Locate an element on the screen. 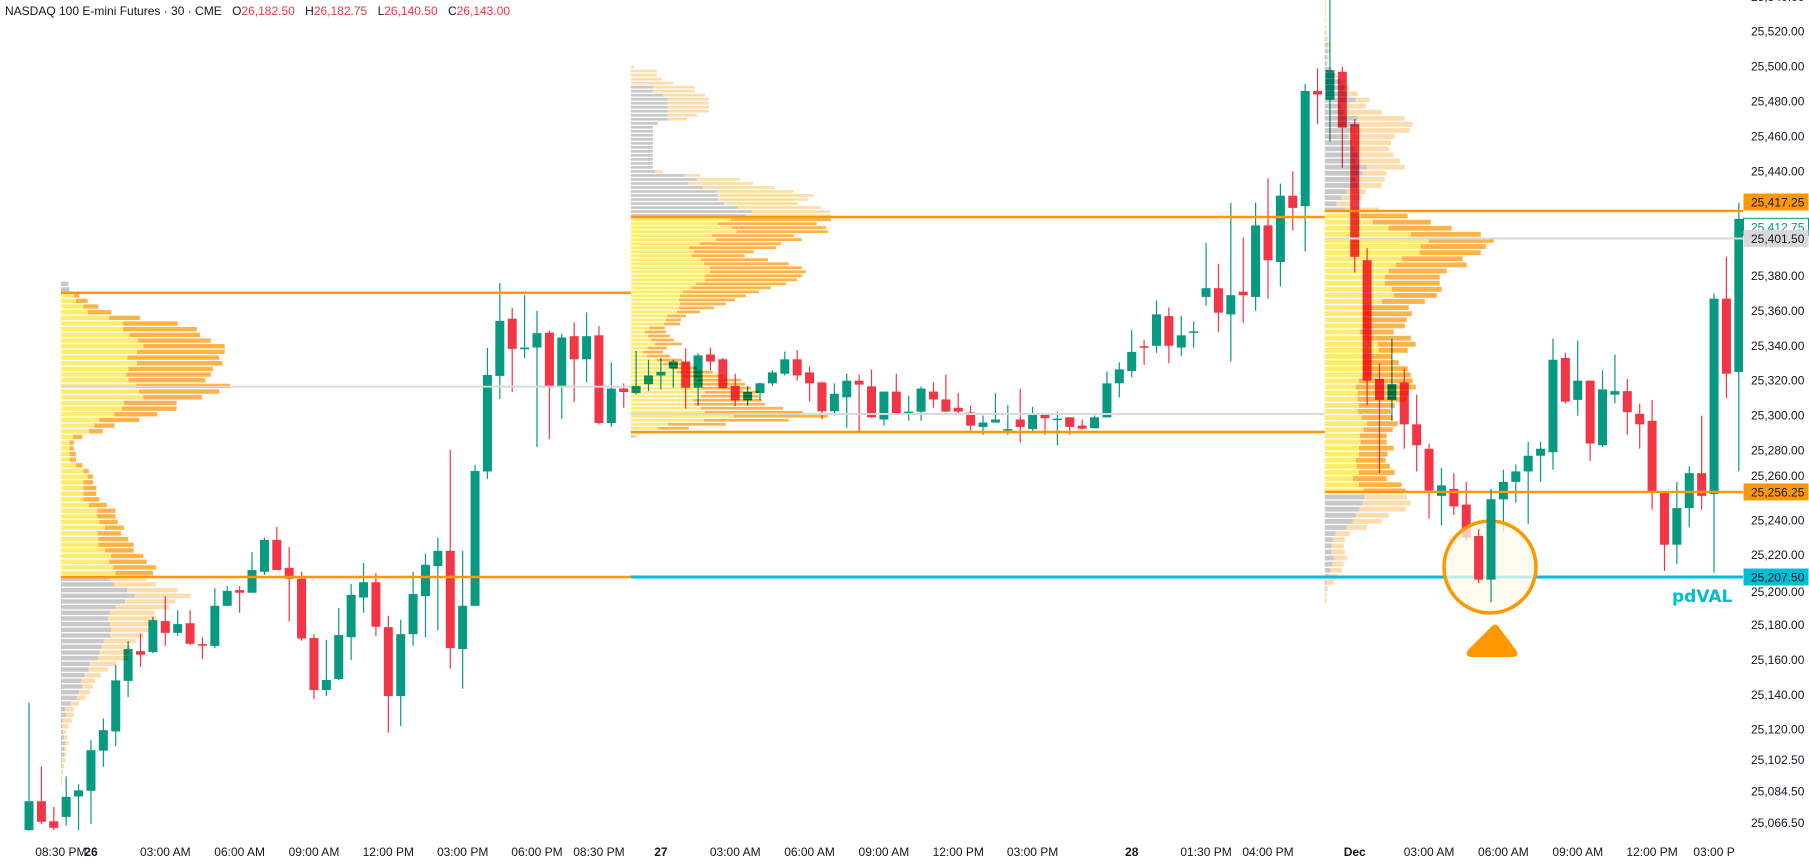  time-tick-label: 03:00 P is located at coordinates (1713, 852).